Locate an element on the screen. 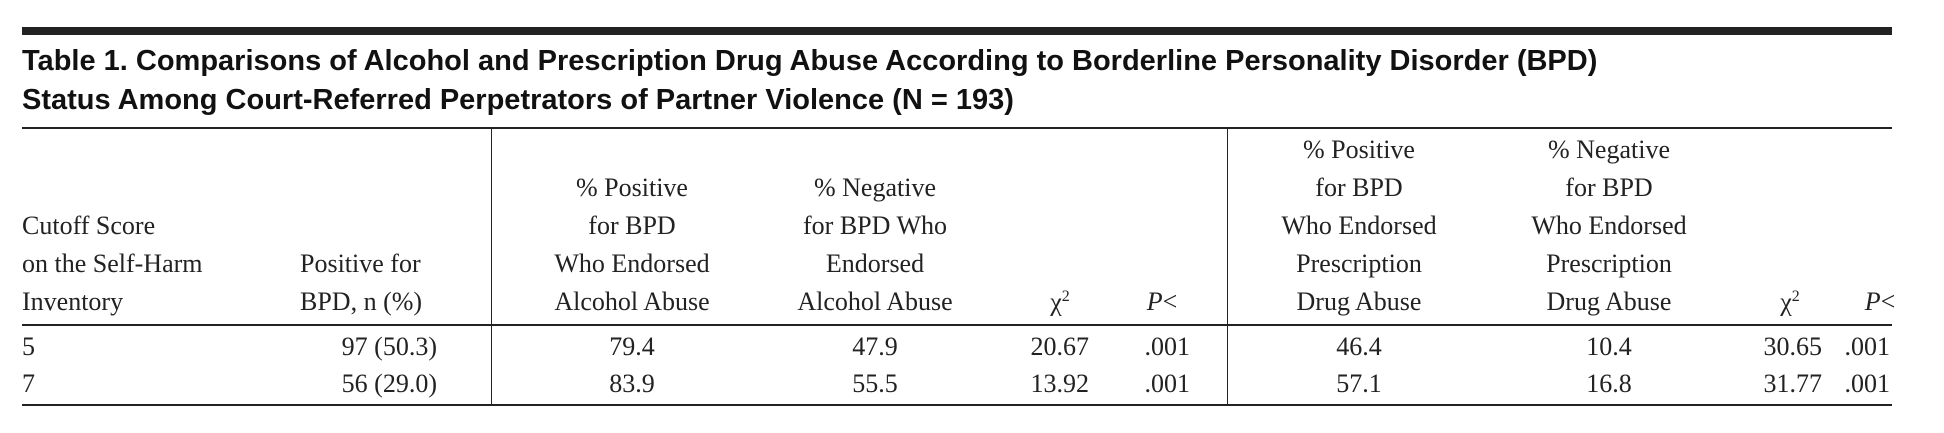 Image resolution: width=1944 pixels, height=433 pixels. cell: 79.4 is located at coordinates (632, 346).